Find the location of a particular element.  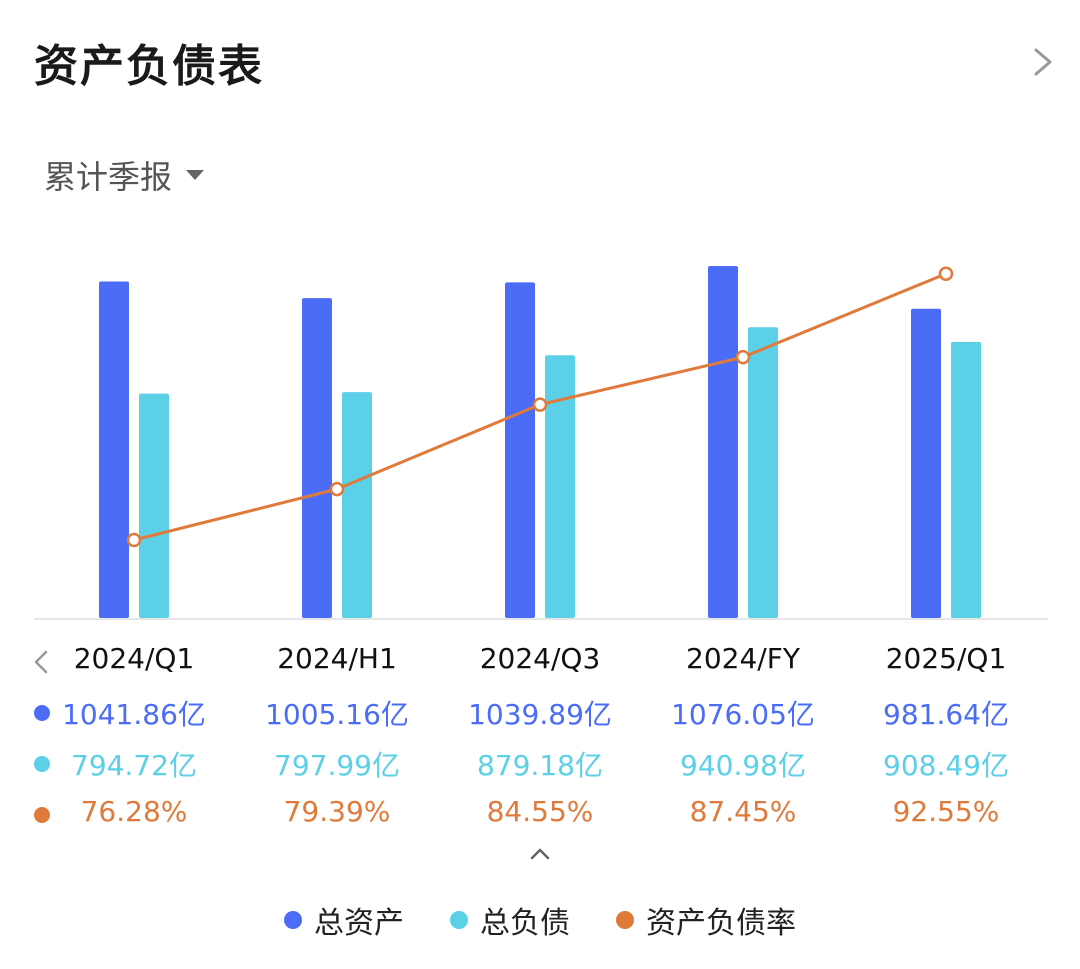

value-label: 87.45% is located at coordinates (743, 811).